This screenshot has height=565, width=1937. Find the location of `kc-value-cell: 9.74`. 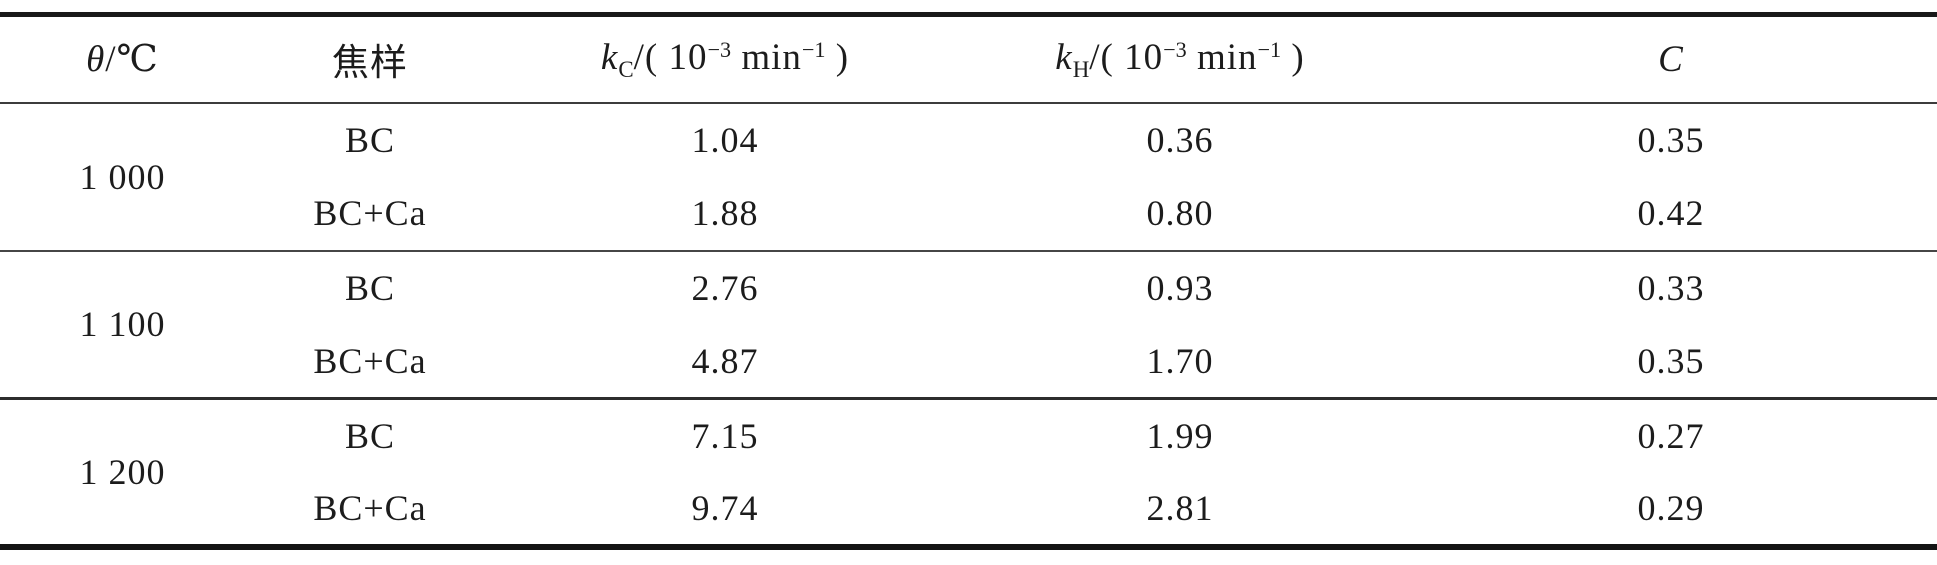

kc-value-cell: 9.74 is located at coordinates (725, 508).